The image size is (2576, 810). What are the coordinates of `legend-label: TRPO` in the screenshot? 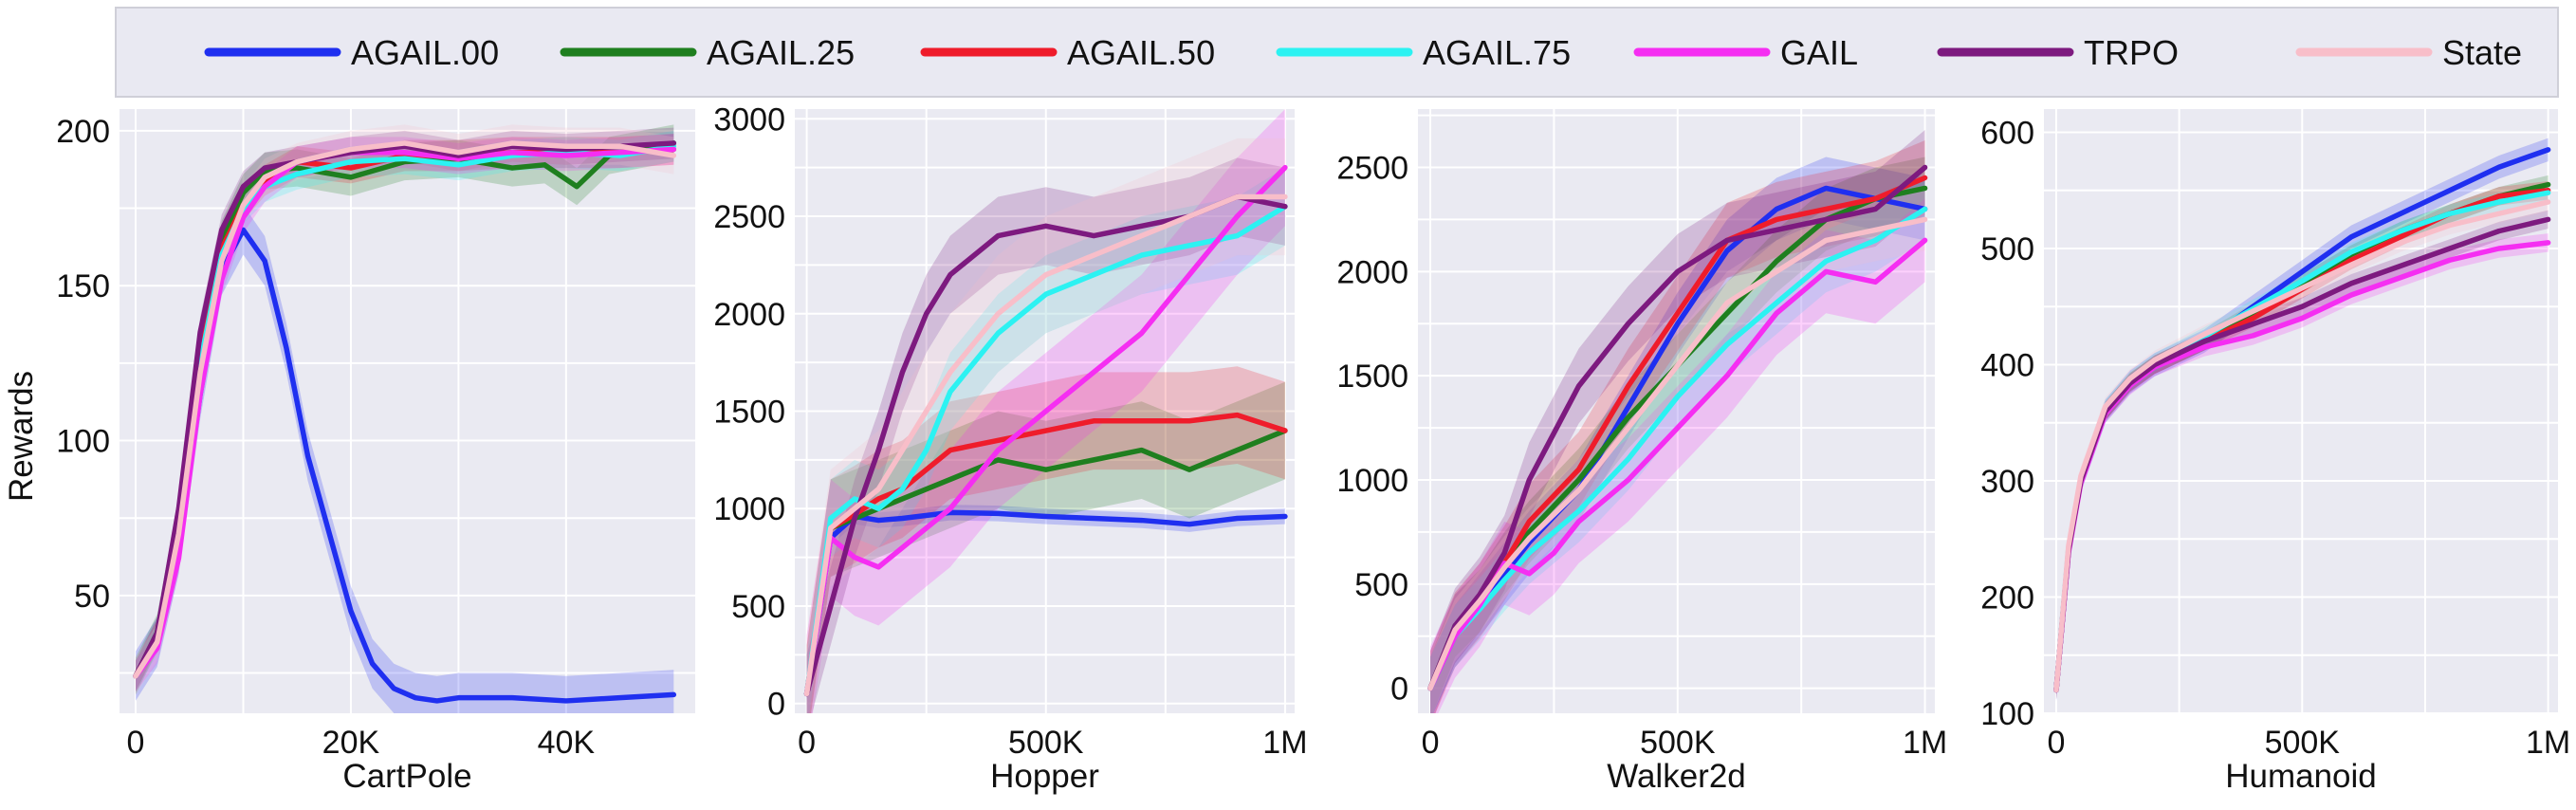 It's located at (2131, 52).